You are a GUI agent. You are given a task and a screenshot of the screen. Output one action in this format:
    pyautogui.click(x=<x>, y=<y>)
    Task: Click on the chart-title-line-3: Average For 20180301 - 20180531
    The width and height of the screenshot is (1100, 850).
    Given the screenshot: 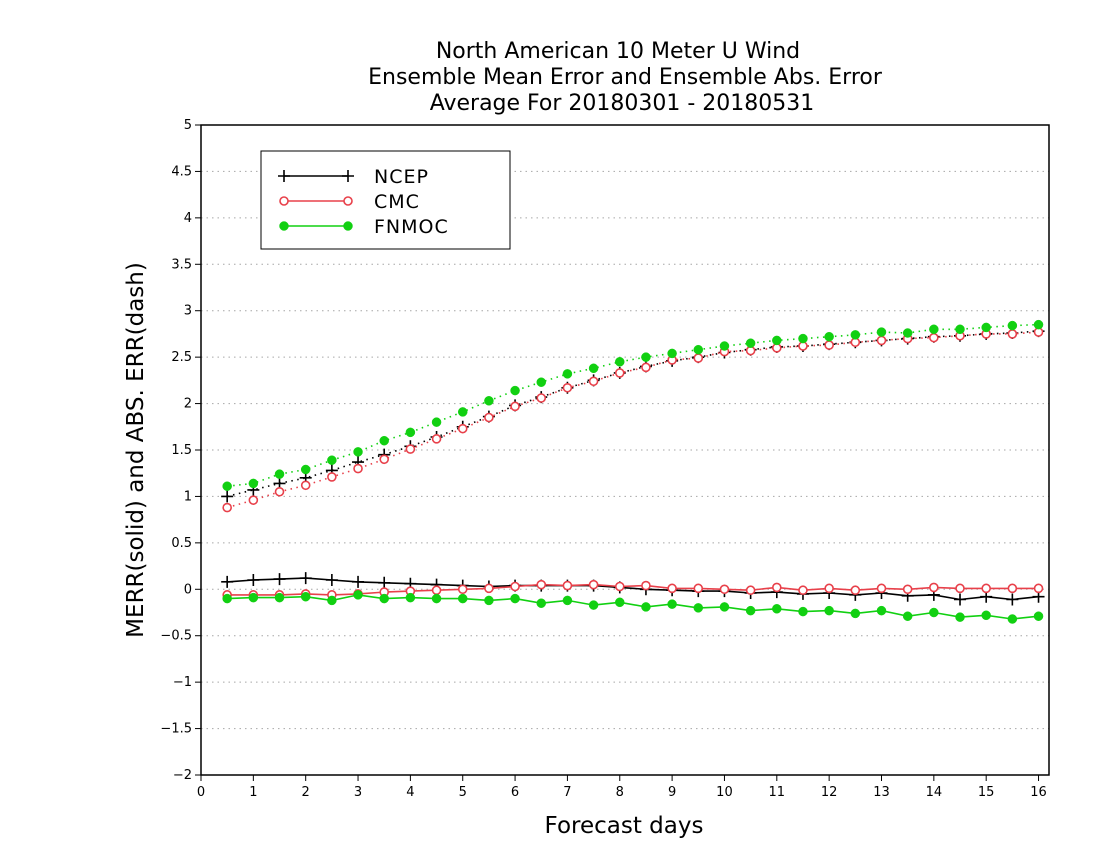 What is the action you would take?
    pyautogui.click(x=622, y=103)
    